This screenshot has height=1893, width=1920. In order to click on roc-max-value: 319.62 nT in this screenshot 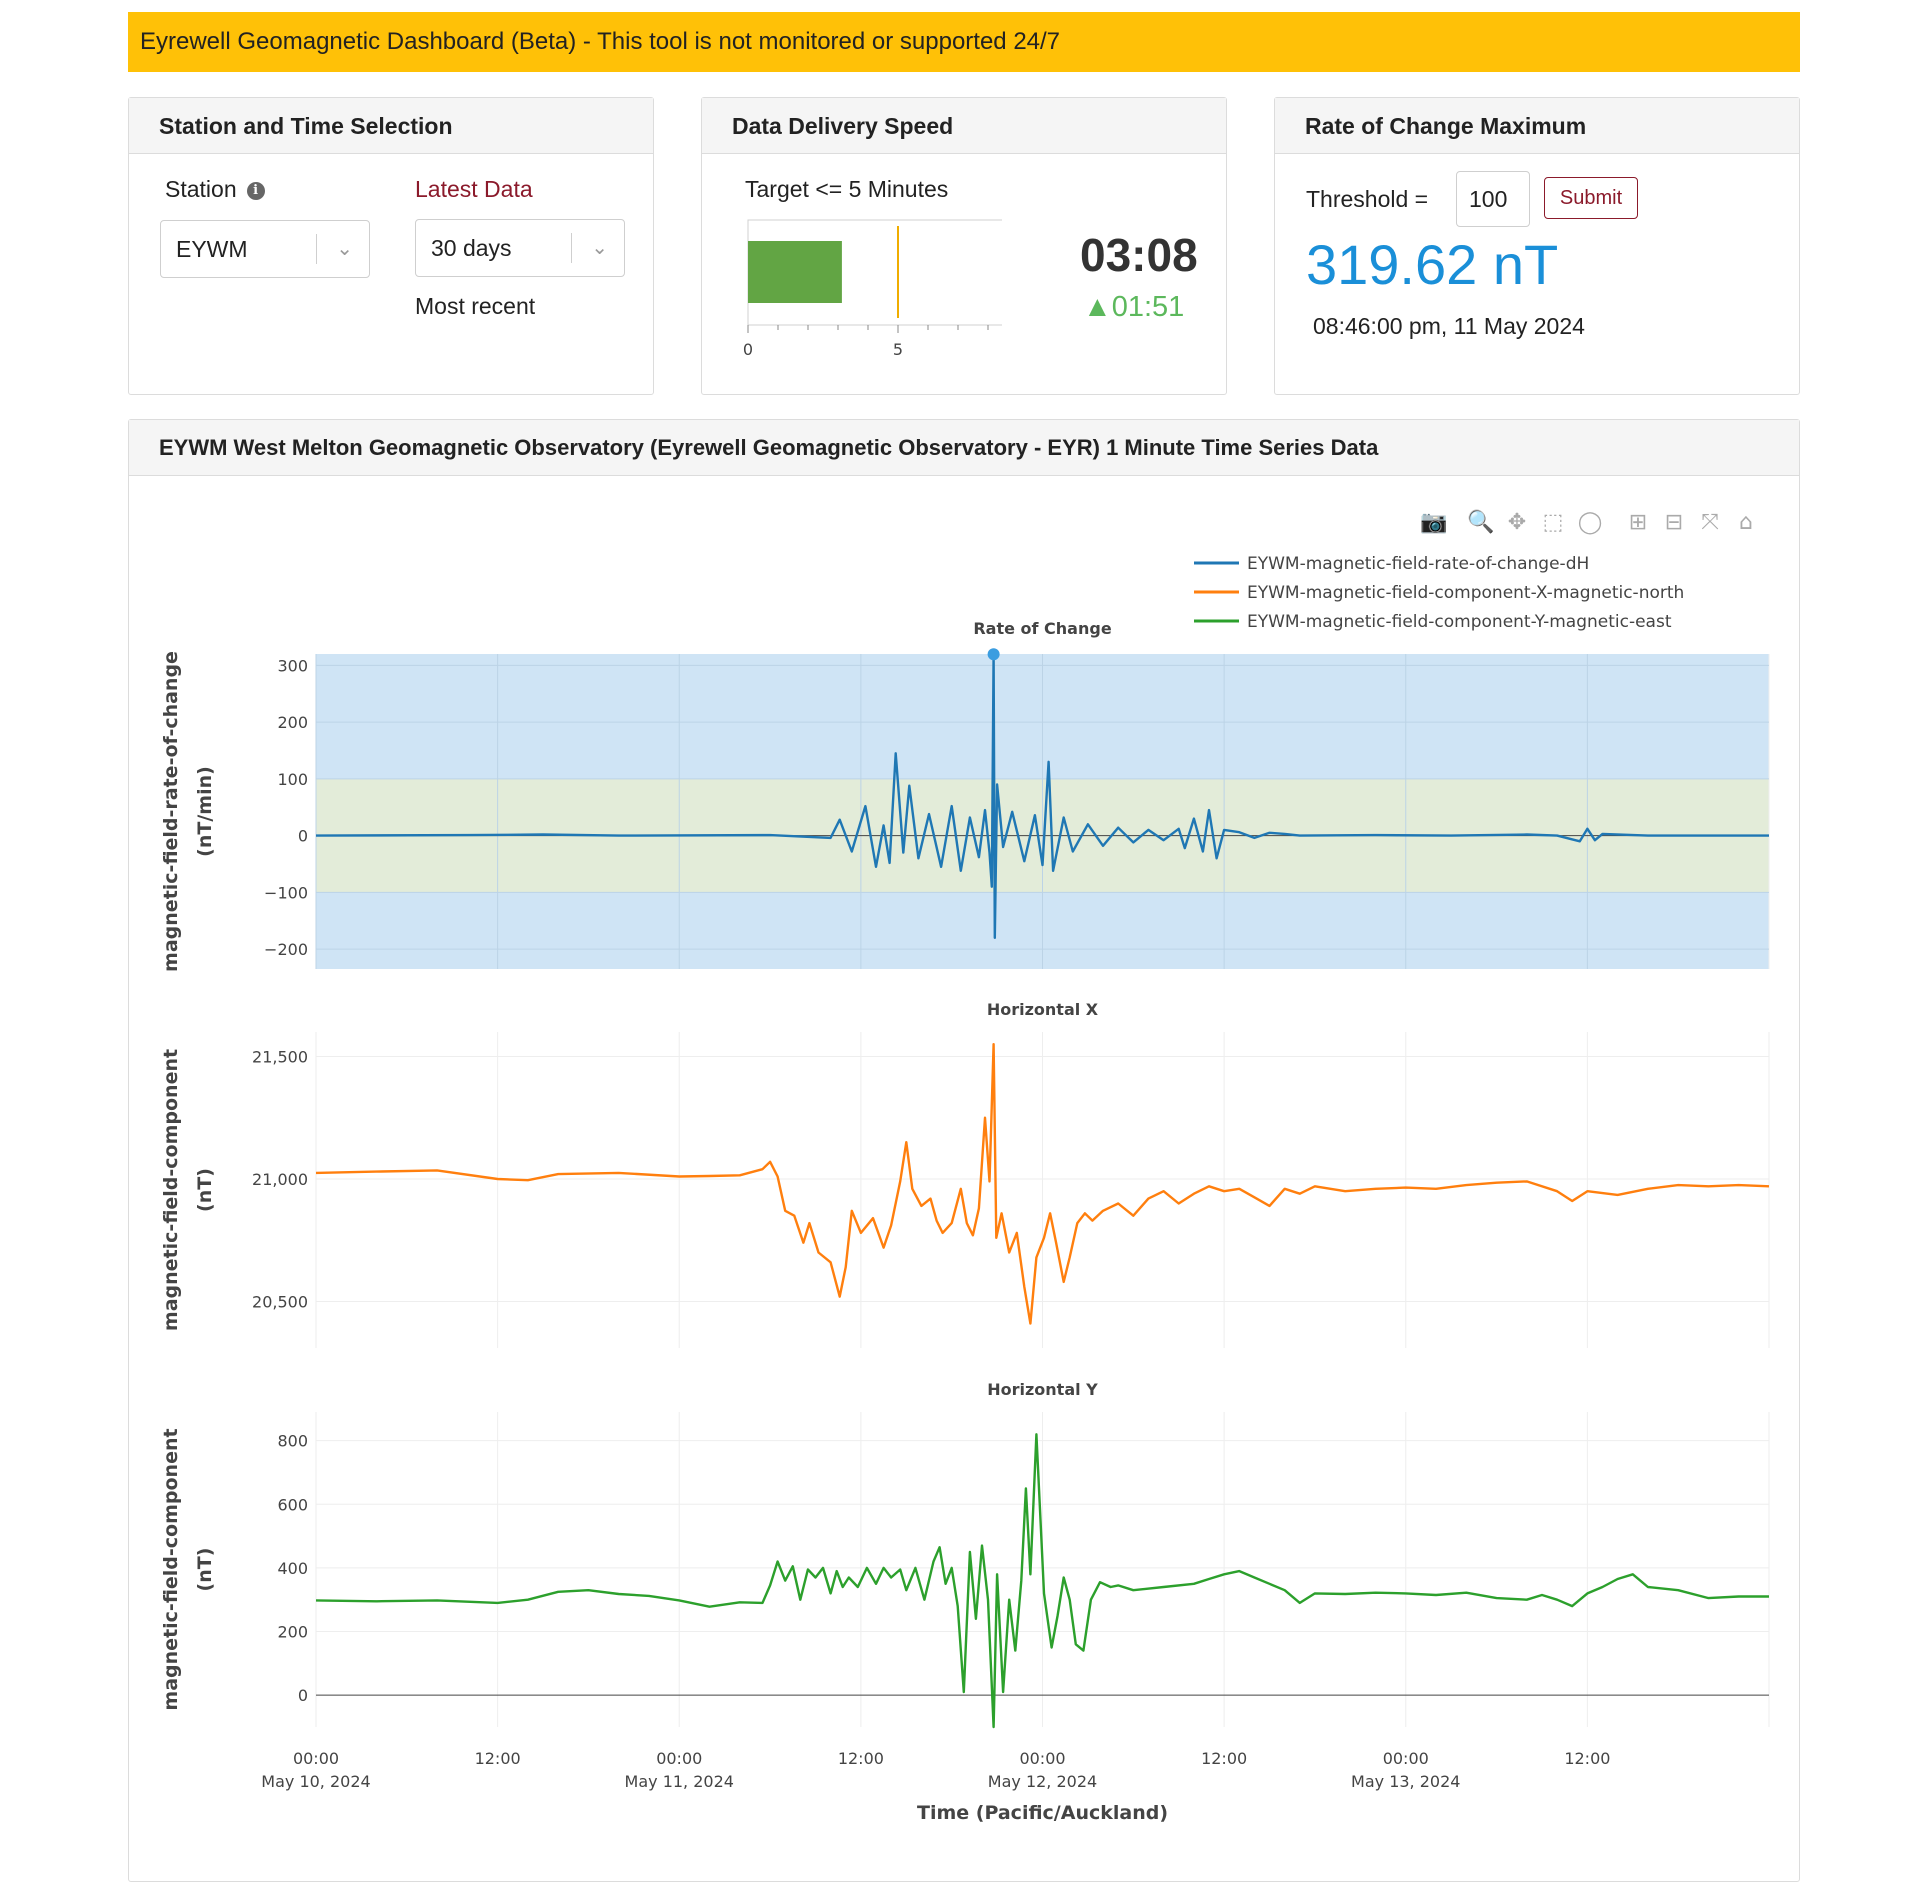, I will do `click(1432, 264)`.